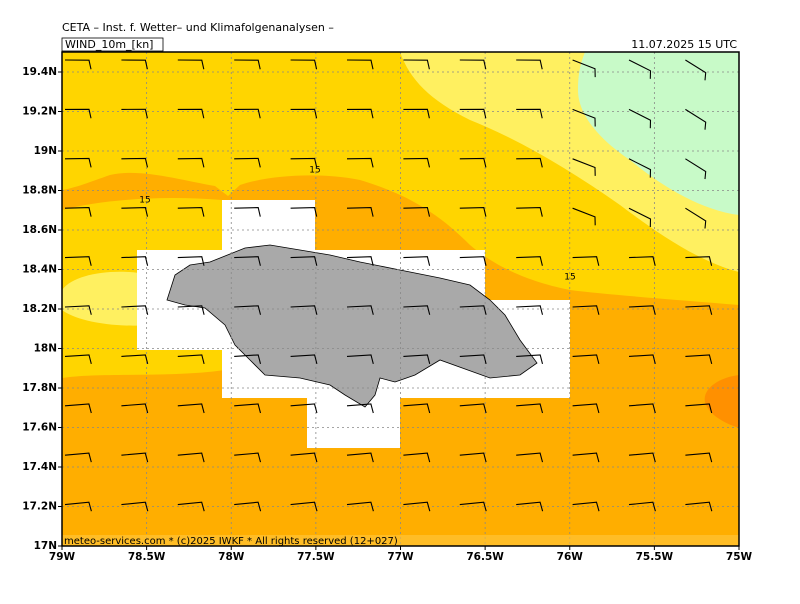  I want to click on x-tick-label: 76W, so click(570, 557).